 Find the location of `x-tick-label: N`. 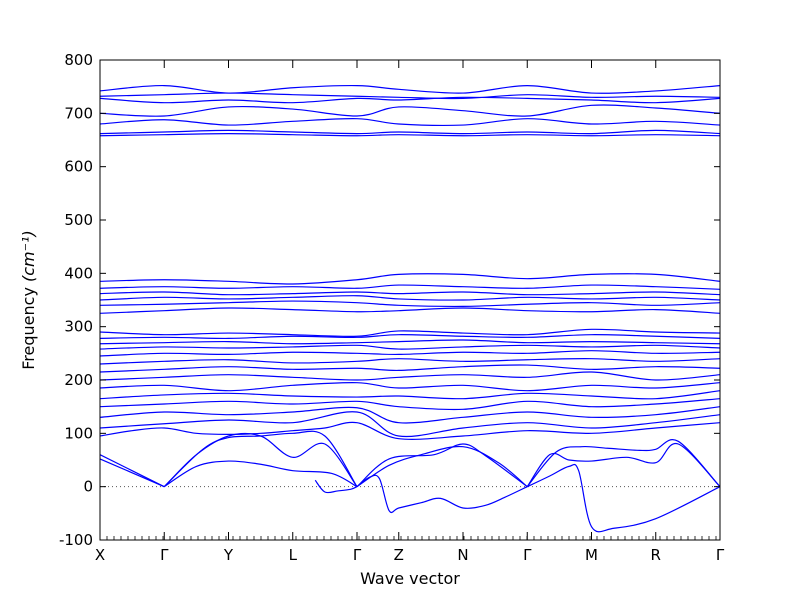

x-tick-label: N is located at coordinates (462, 555).